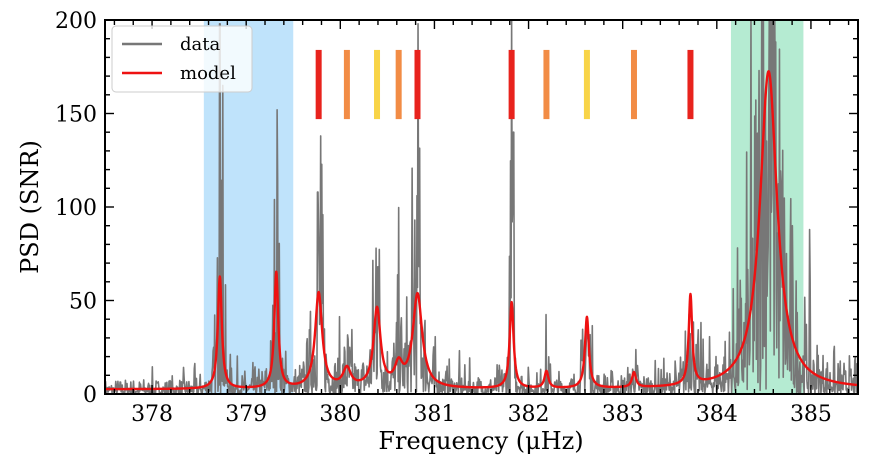 The width and height of the screenshot is (890, 466). Describe the element at coordinates (717, 414) in the screenshot. I see `x-tick-label: 384` at that location.